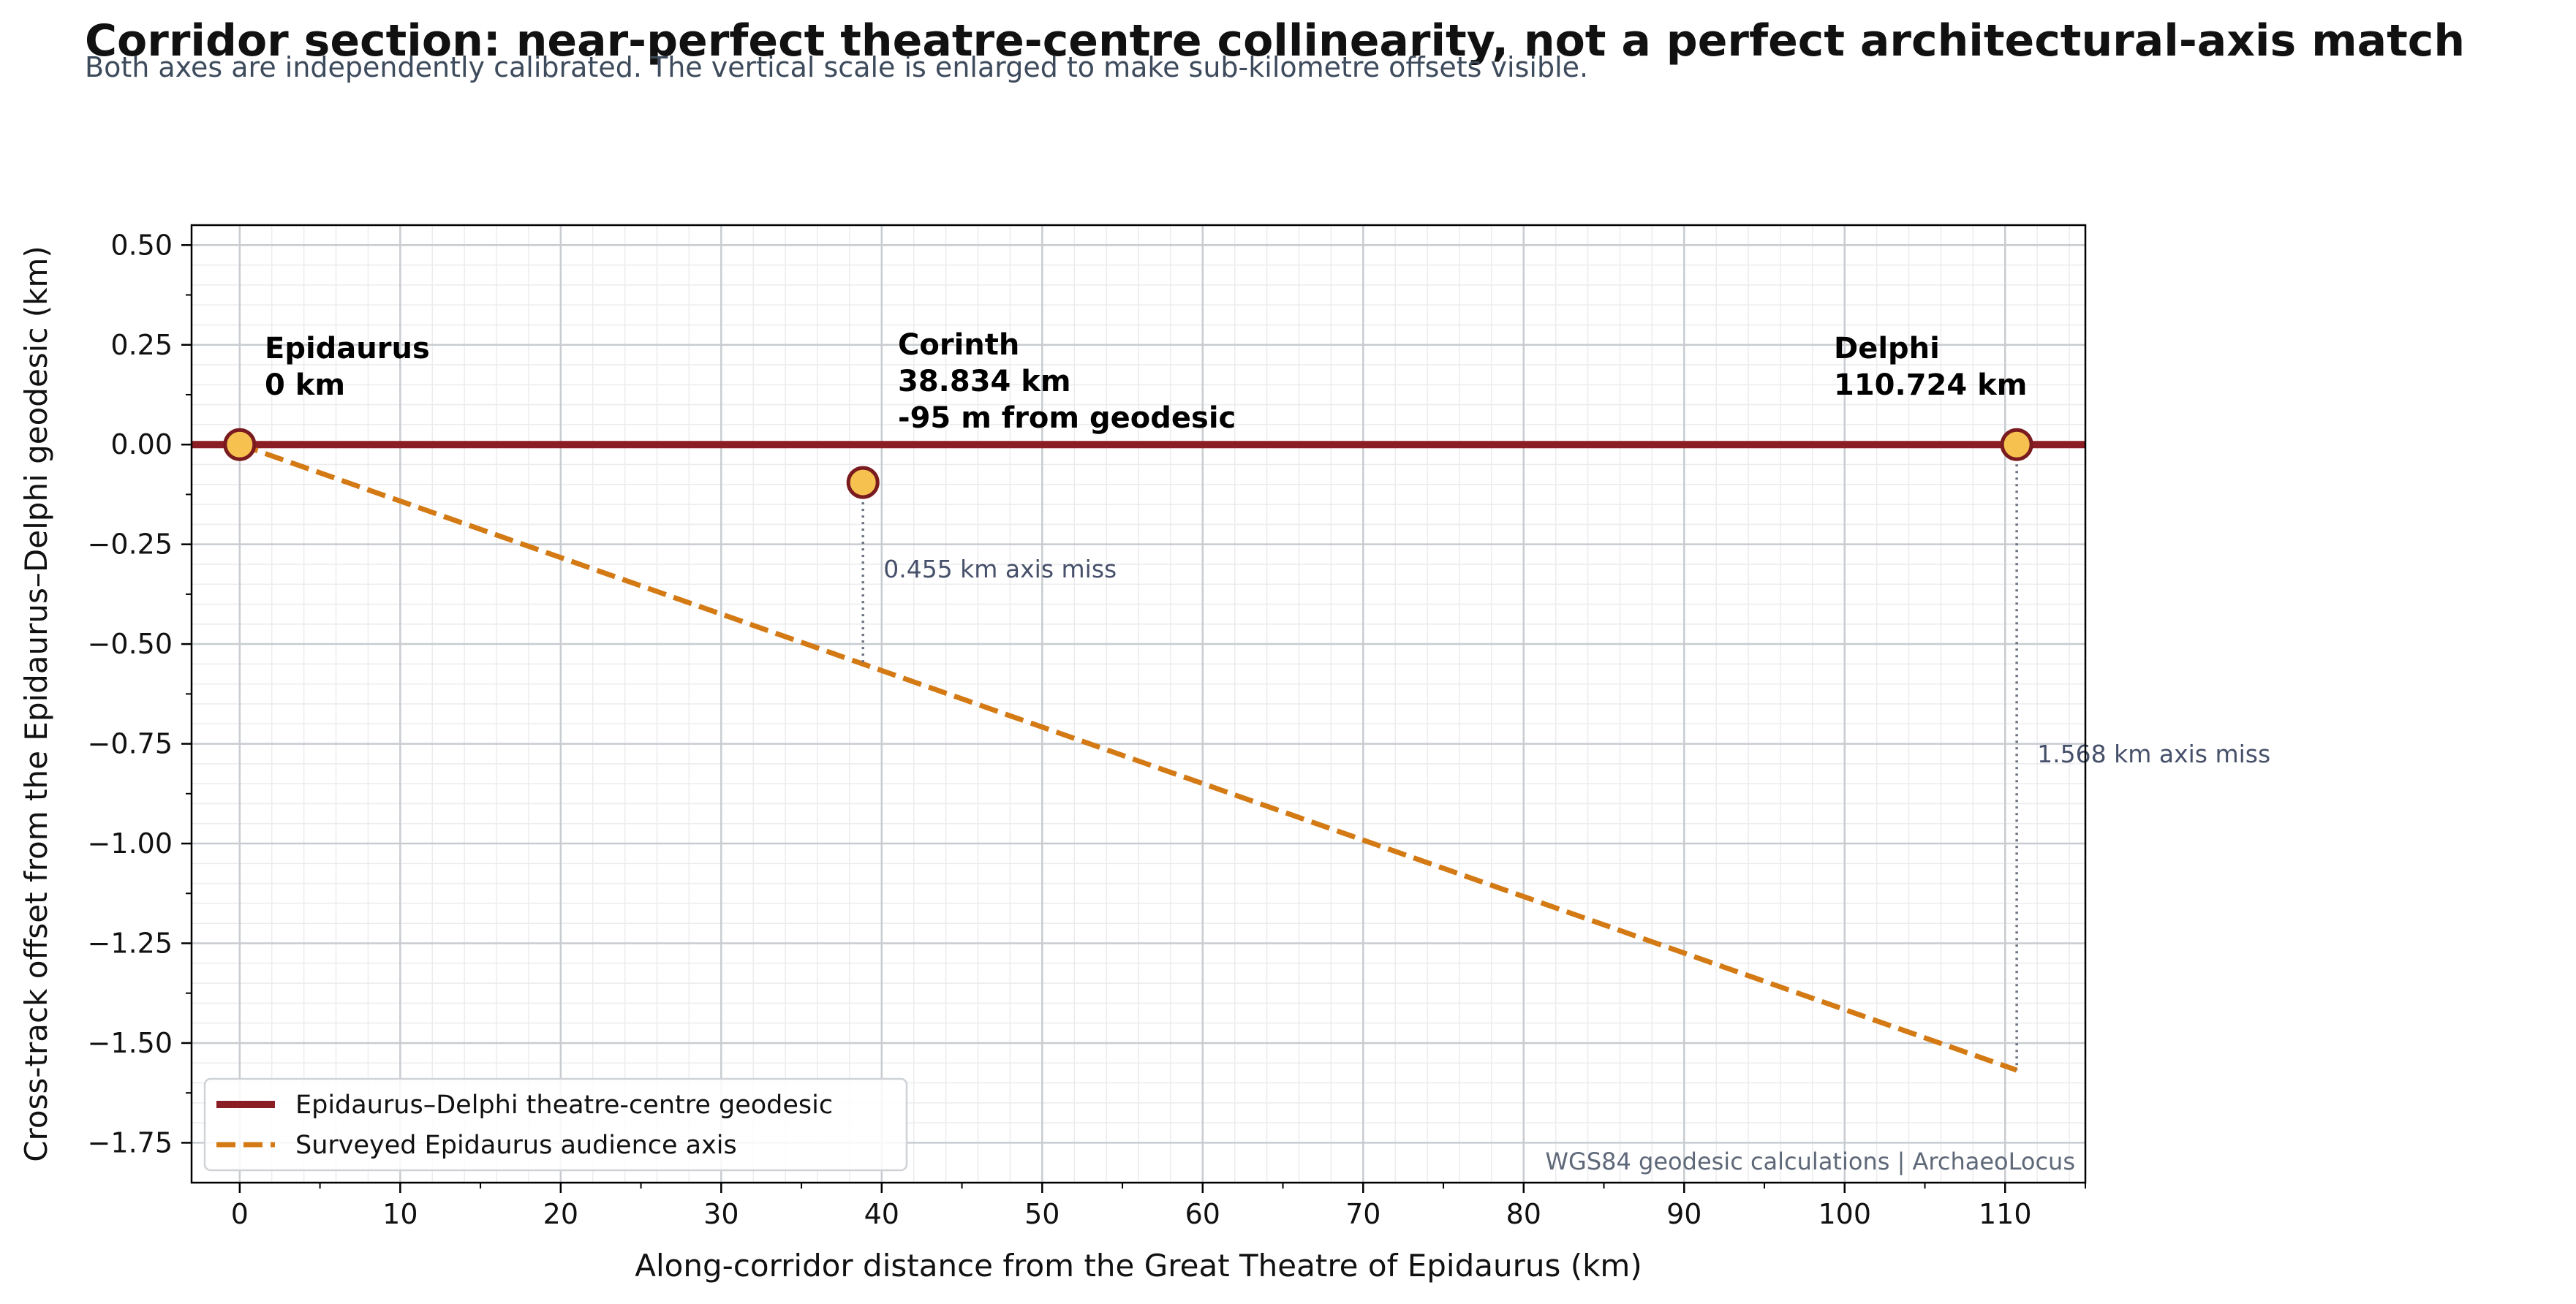 This screenshot has width=2576, height=1304. I want to click on x-tick-label: 60, so click(1202, 1214).